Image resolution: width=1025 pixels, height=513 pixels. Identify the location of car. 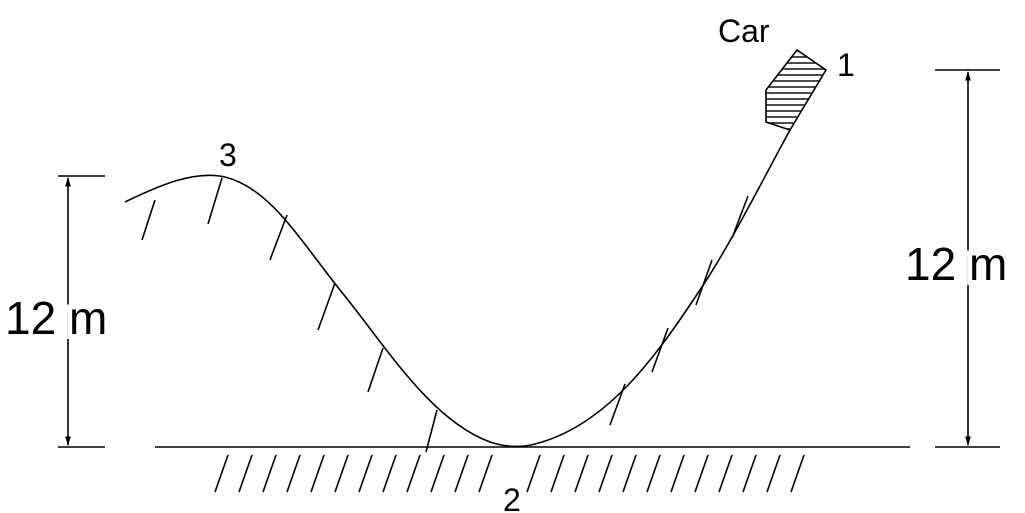
(796, 89).